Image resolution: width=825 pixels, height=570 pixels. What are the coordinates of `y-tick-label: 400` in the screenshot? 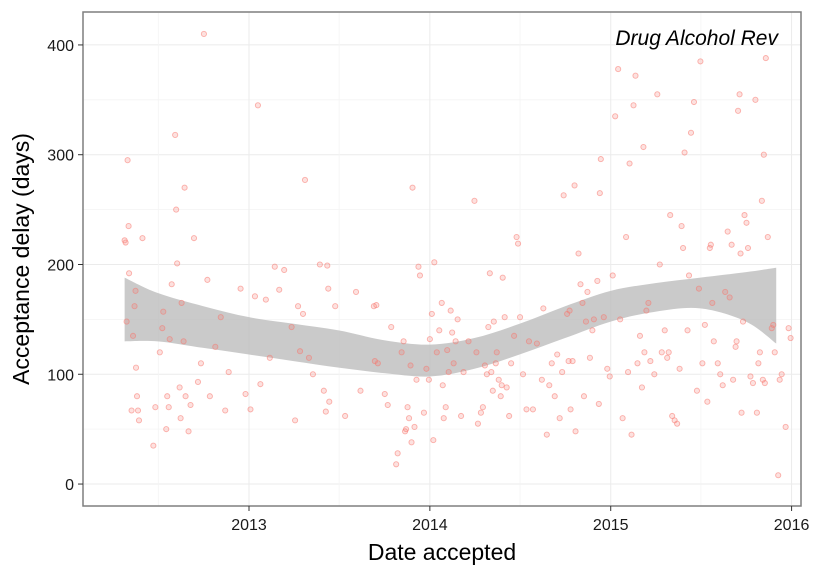 It's located at (60, 46).